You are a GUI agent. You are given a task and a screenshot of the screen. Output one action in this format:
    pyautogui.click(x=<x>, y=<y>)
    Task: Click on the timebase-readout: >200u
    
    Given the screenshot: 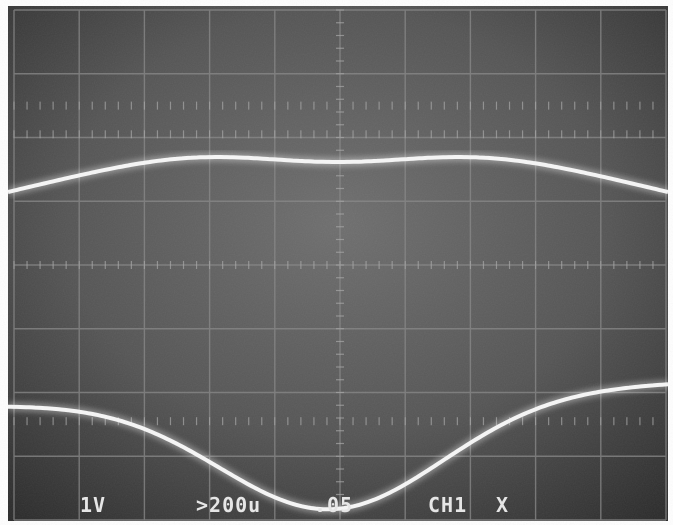 What is the action you would take?
    pyautogui.click(x=228, y=505)
    